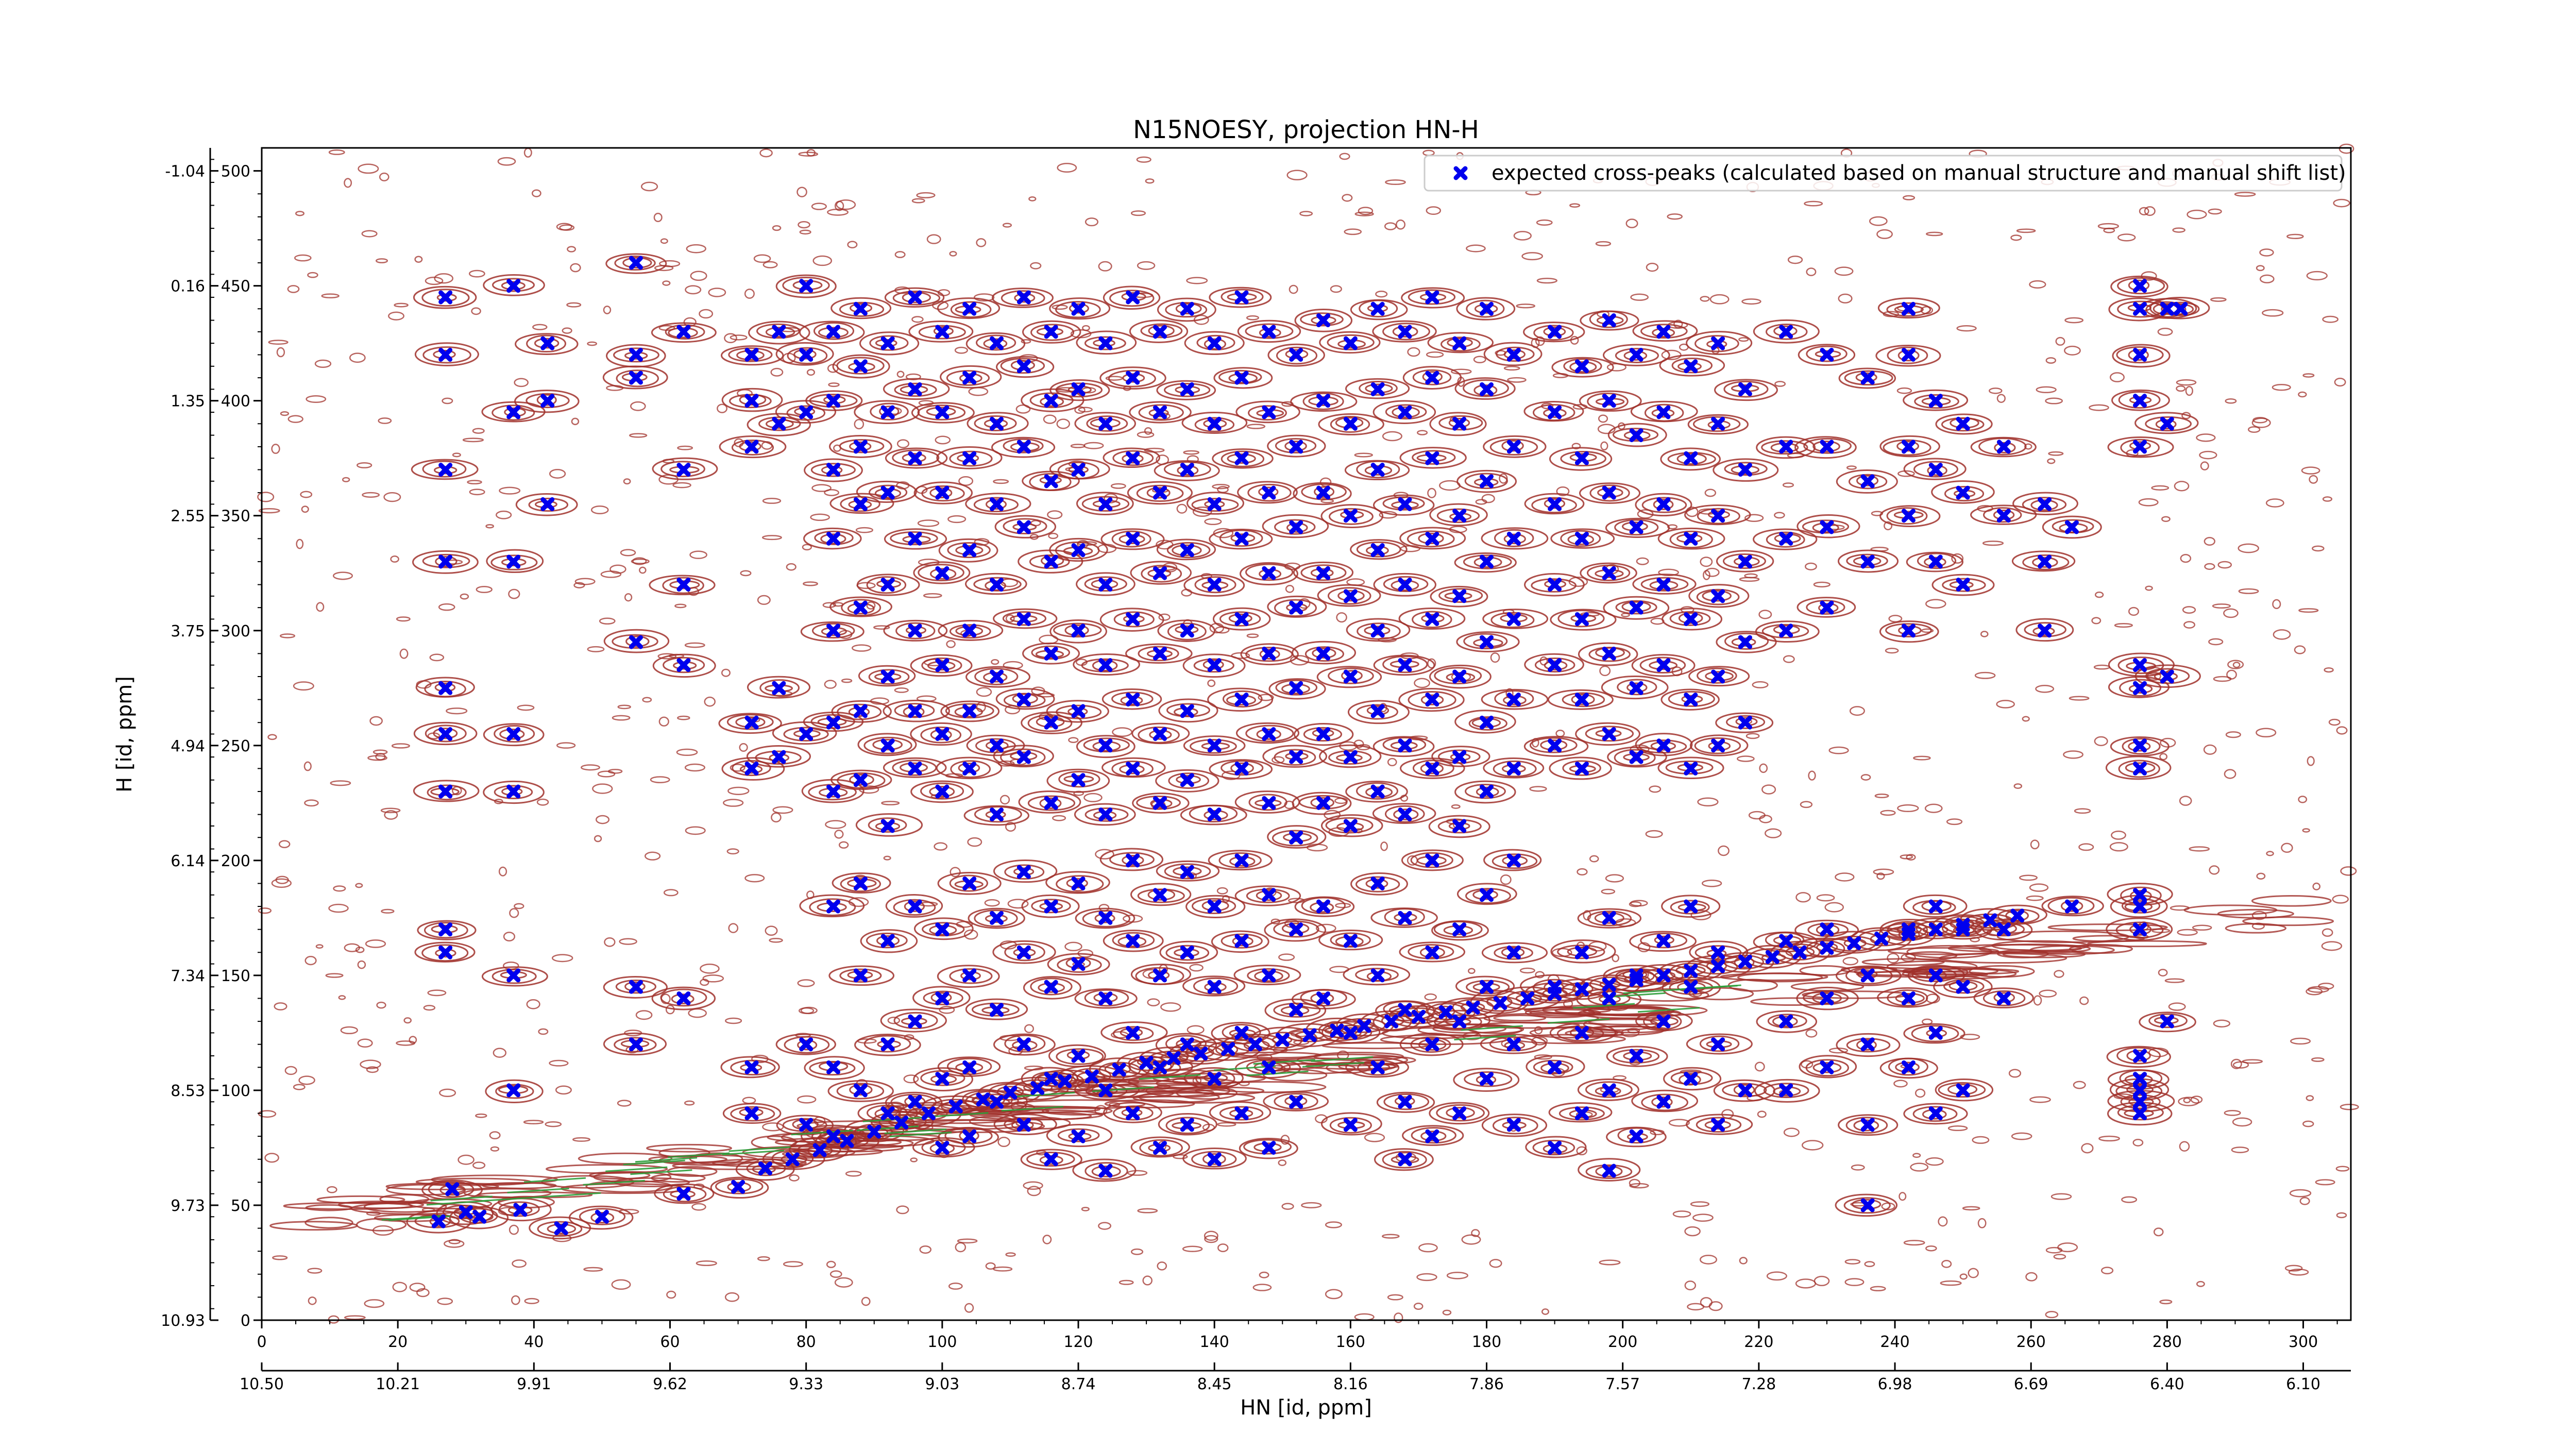  I want to click on x-ppm-tick-label: 6.69, so click(2031, 1384).